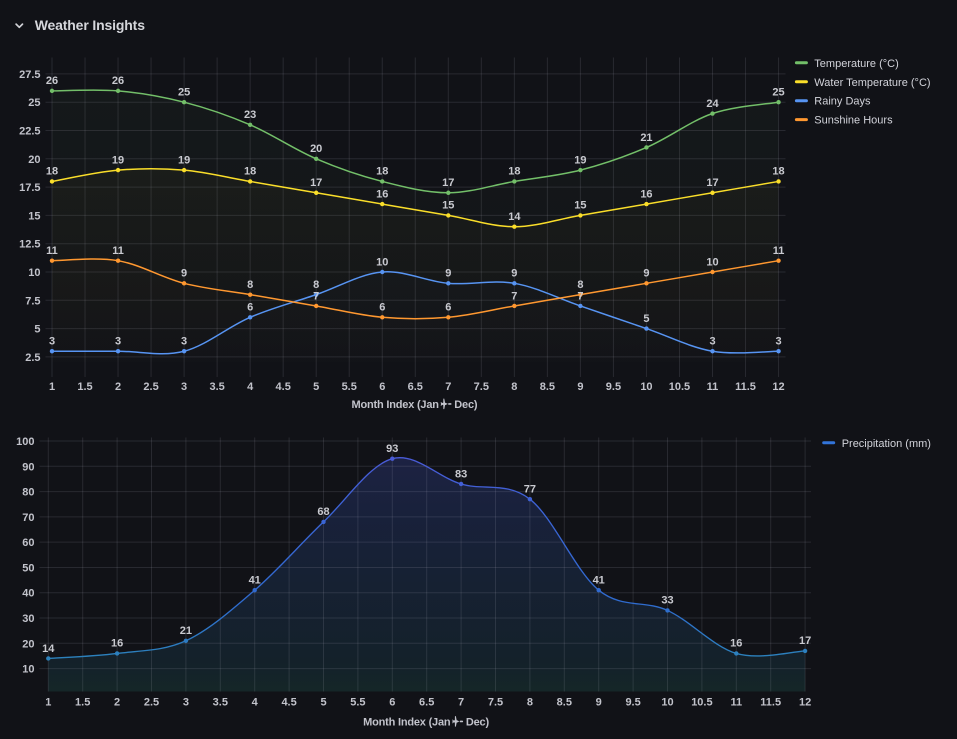  I want to click on svg-text: 70, so click(28, 518).